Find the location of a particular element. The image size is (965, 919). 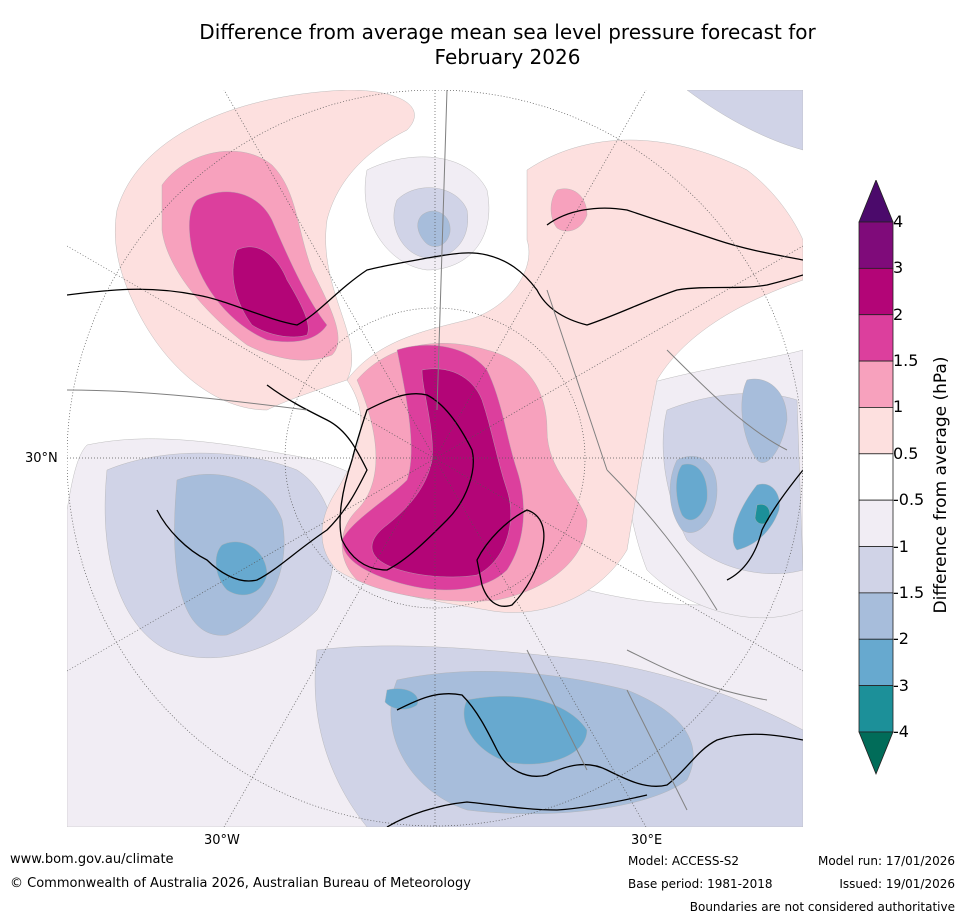

colorbar is located at coordinates (876, 483).